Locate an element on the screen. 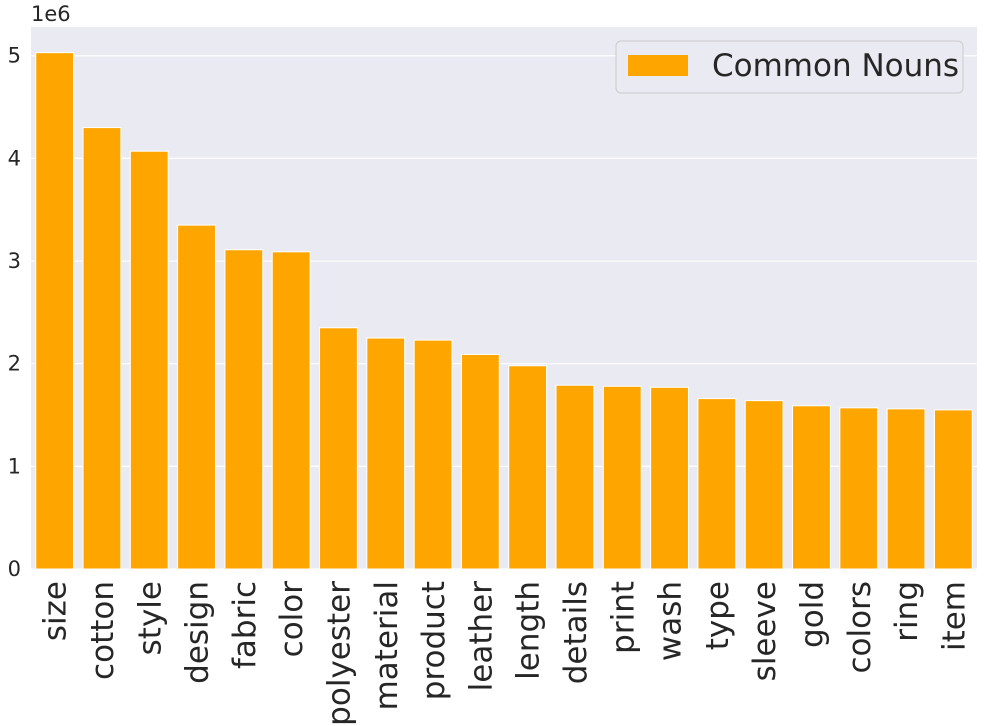 The height and width of the screenshot is (726, 985). legend: Common Nouns is located at coordinates (789, 67).